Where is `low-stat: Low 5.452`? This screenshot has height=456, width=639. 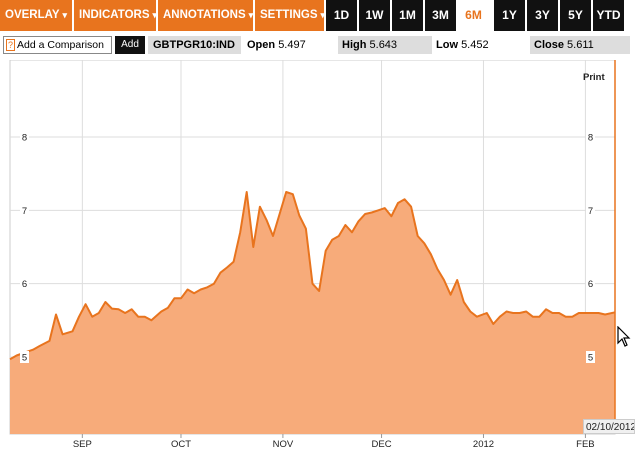 low-stat: Low 5.452 is located at coordinates (481, 45).